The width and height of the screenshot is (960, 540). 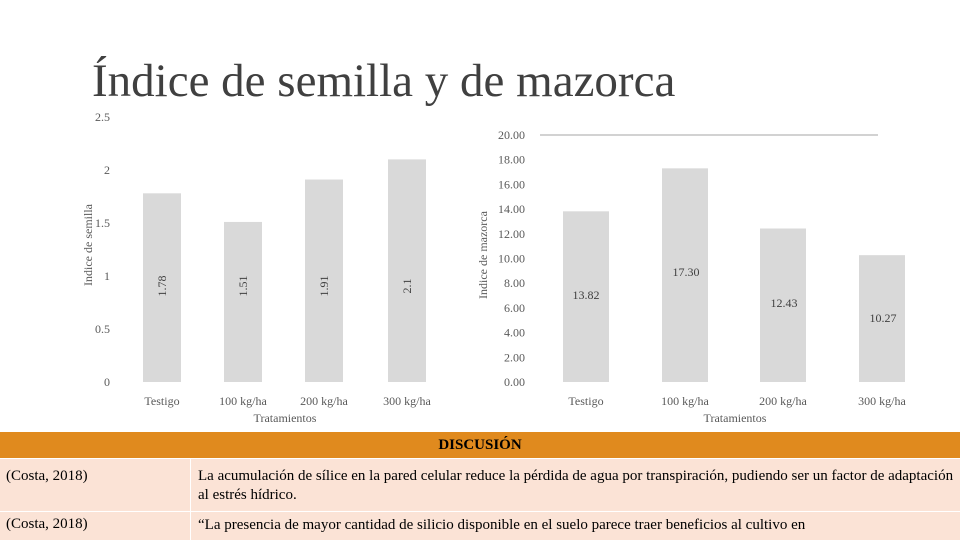 What do you see at coordinates (407, 286) in the screenshot?
I see `data-label: 2.1` at bounding box center [407, 286].